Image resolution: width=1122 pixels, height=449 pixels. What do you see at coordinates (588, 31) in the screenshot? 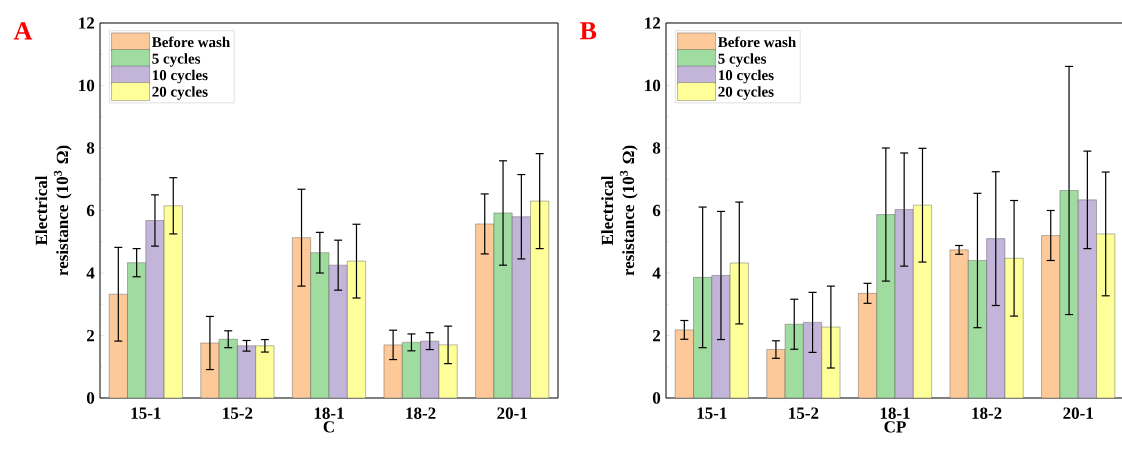
I see `chart-title: B` at bounding box center [588, 31].